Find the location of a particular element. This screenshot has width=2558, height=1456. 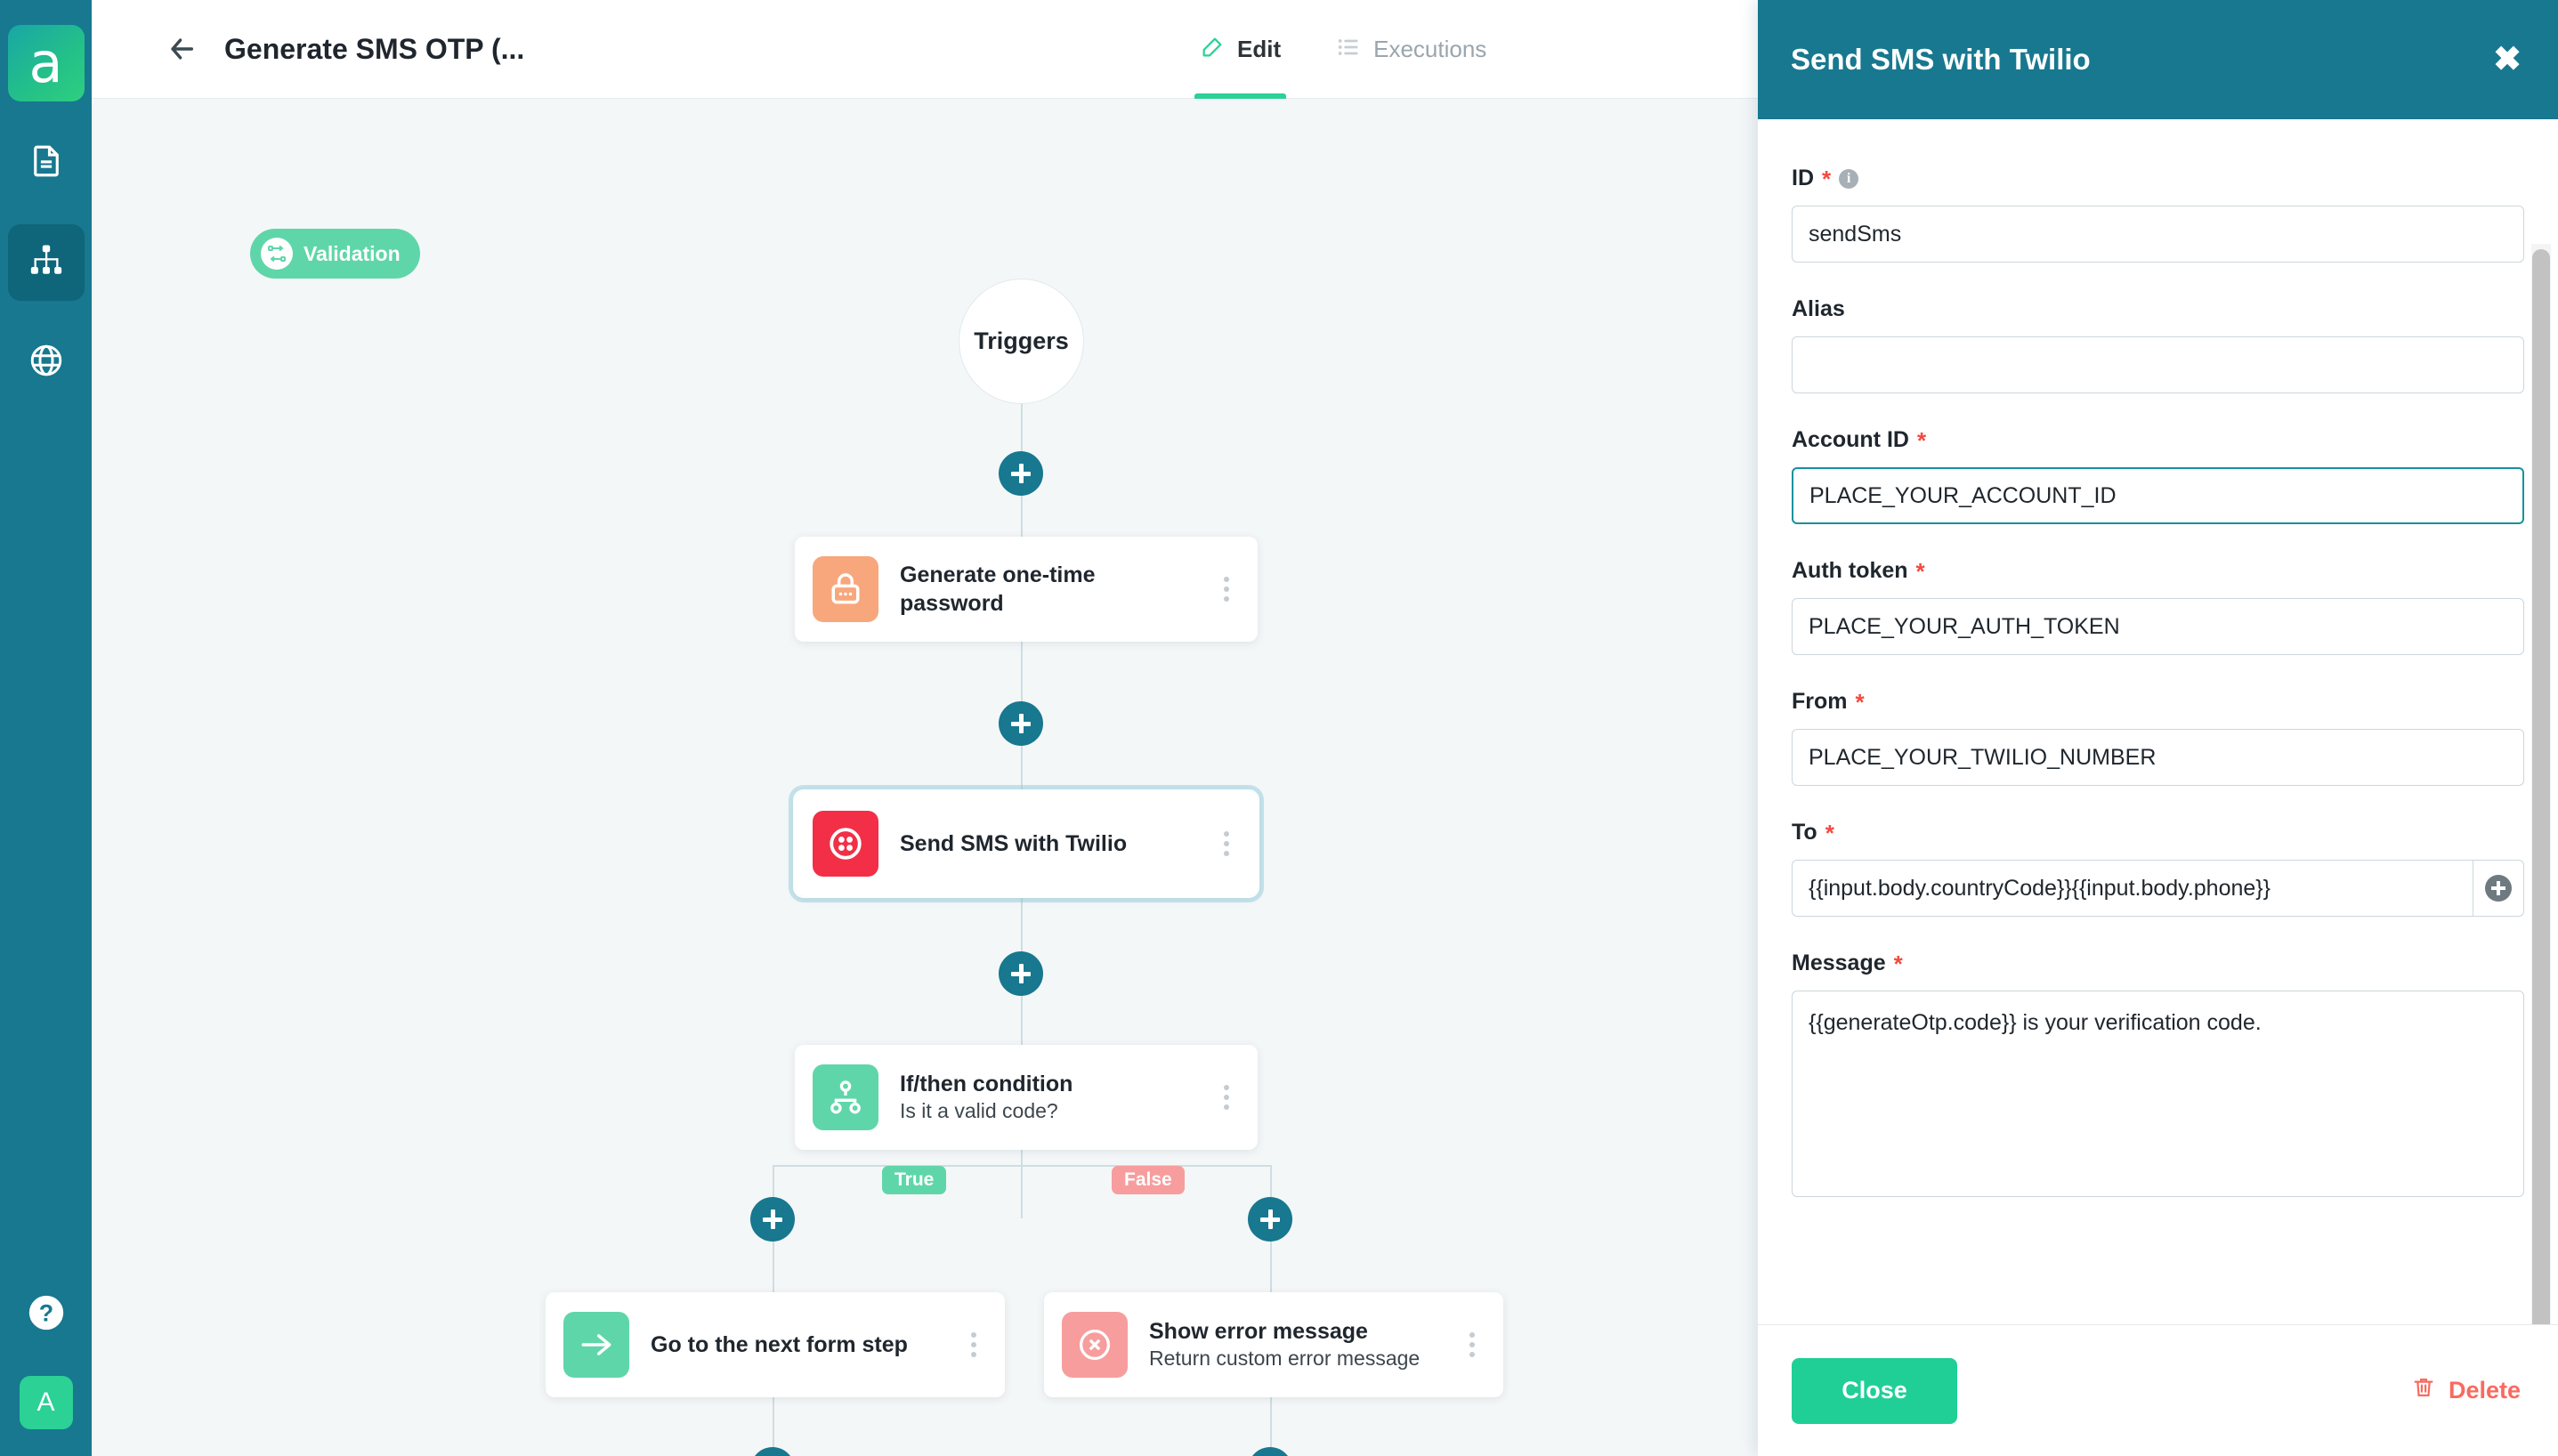

avatar: A is located at coordinates (46, 1402).